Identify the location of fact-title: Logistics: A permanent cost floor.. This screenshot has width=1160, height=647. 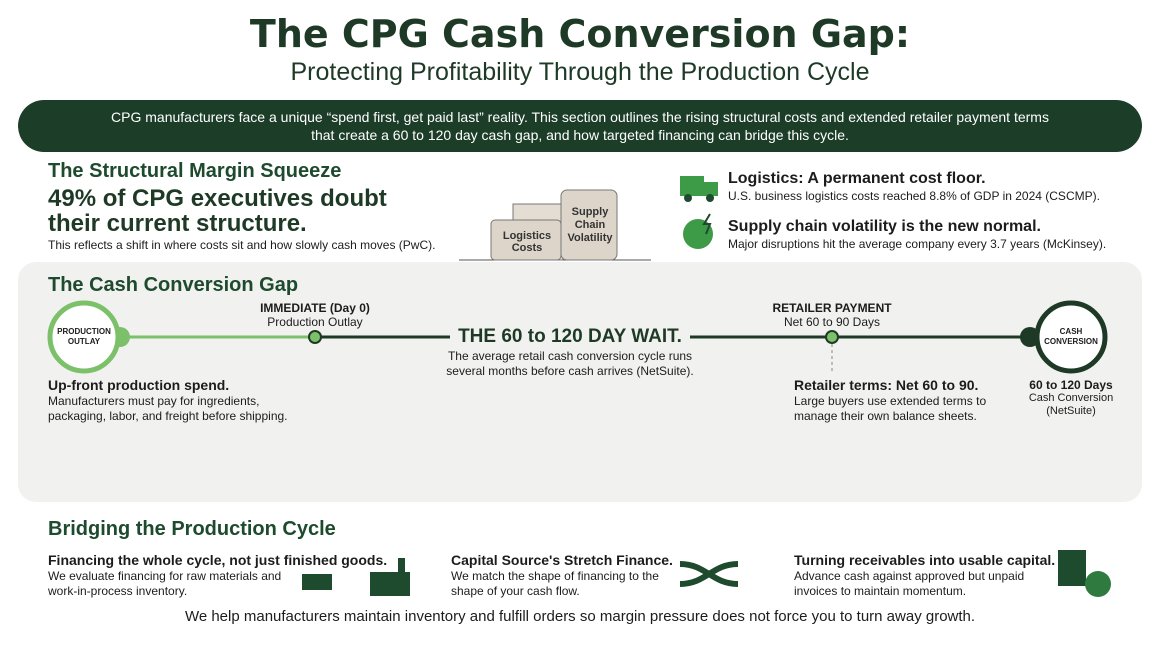
(857, 178).